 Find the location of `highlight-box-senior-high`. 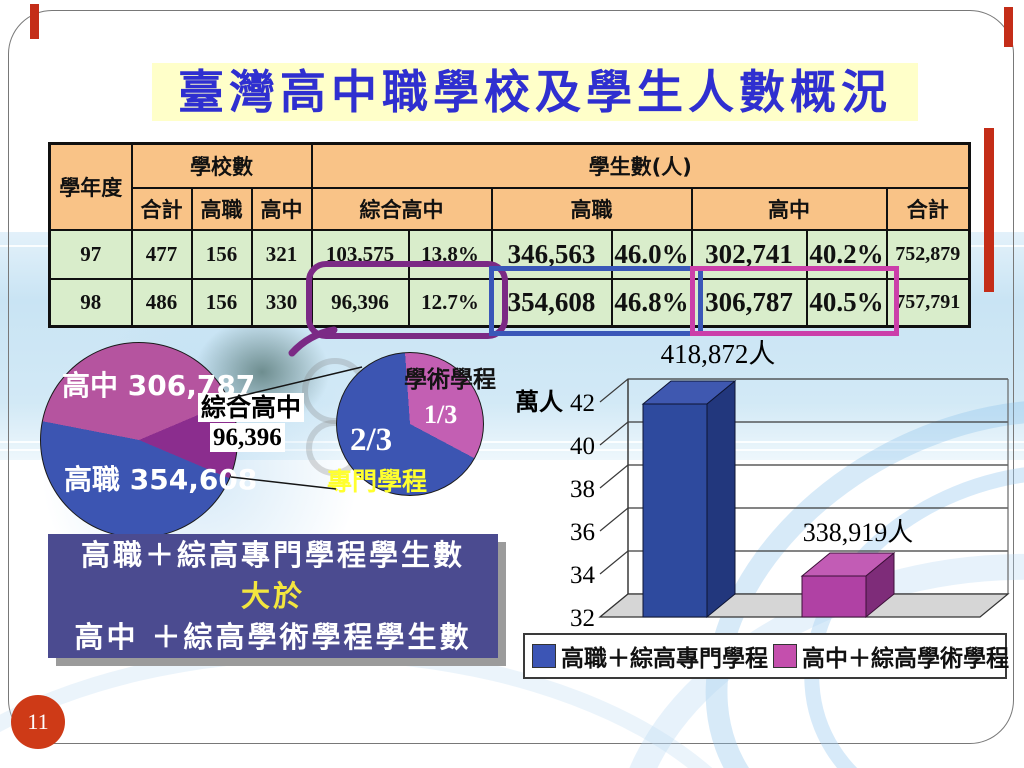

highlight-box-senior-high is located at coordinates (794, 301).